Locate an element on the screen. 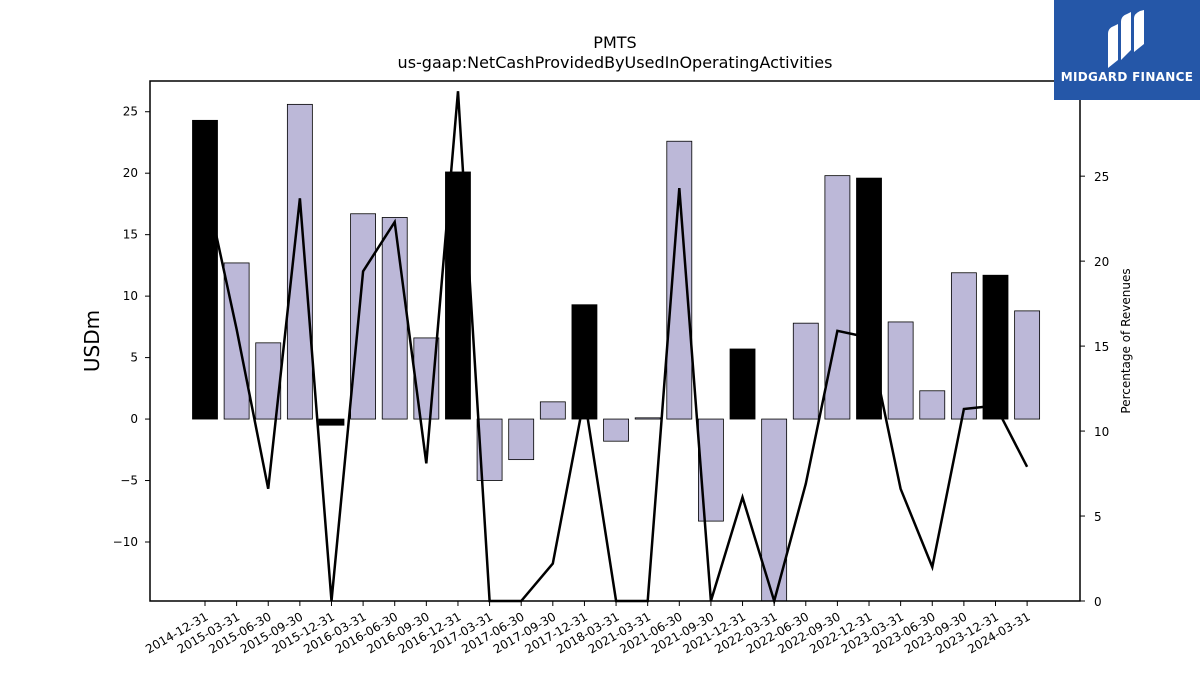 Image resolution: width=1200 pixels, height=675 pixels. right-axis-ticks: 051015202530 is located at coordinates (1094, 347).